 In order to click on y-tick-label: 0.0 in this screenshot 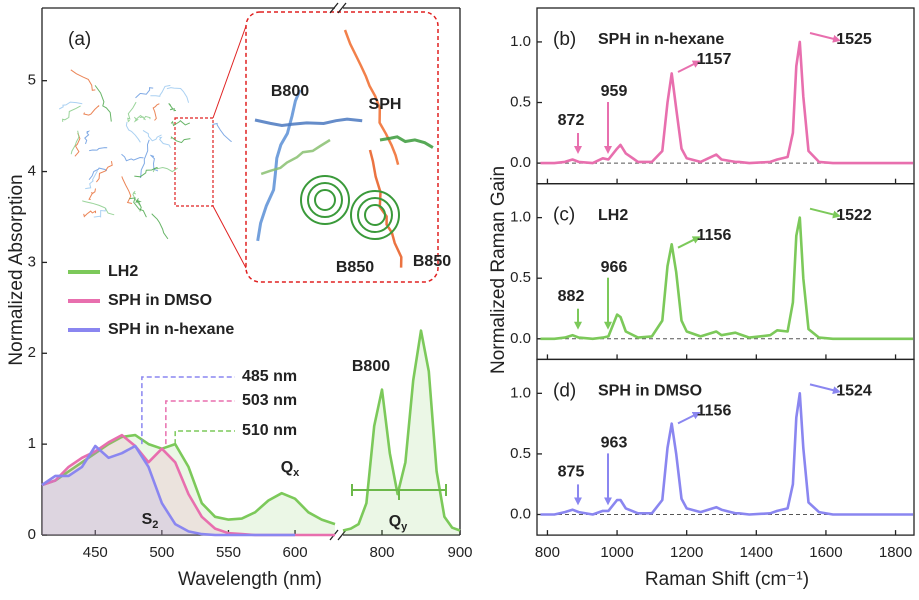, I will do `click(520, 513)`.